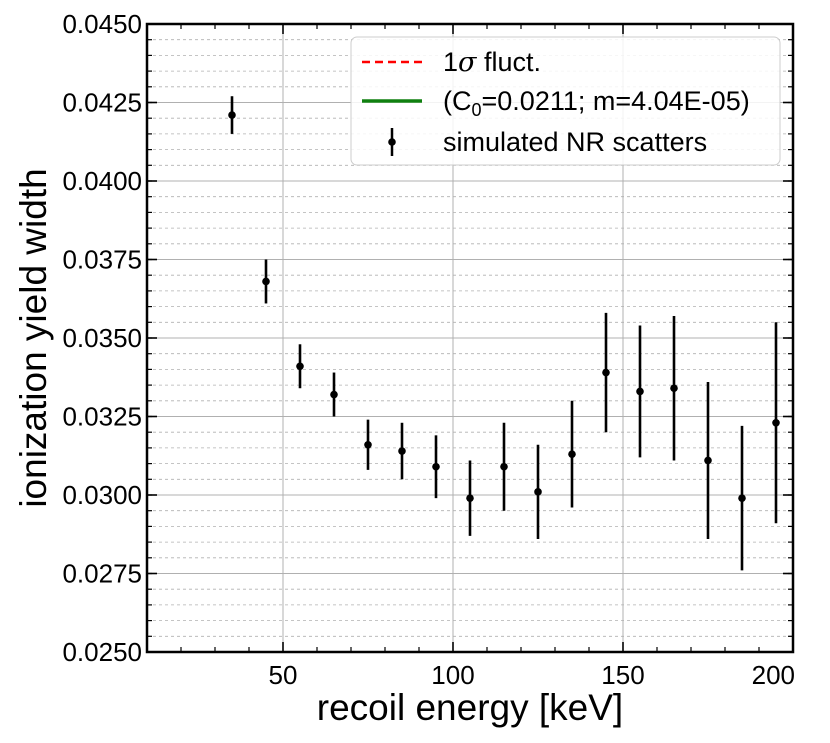 This screenshot has height=743, width=830. I want to click on y-tick-label-2: 0.0300, so click(102, 495).